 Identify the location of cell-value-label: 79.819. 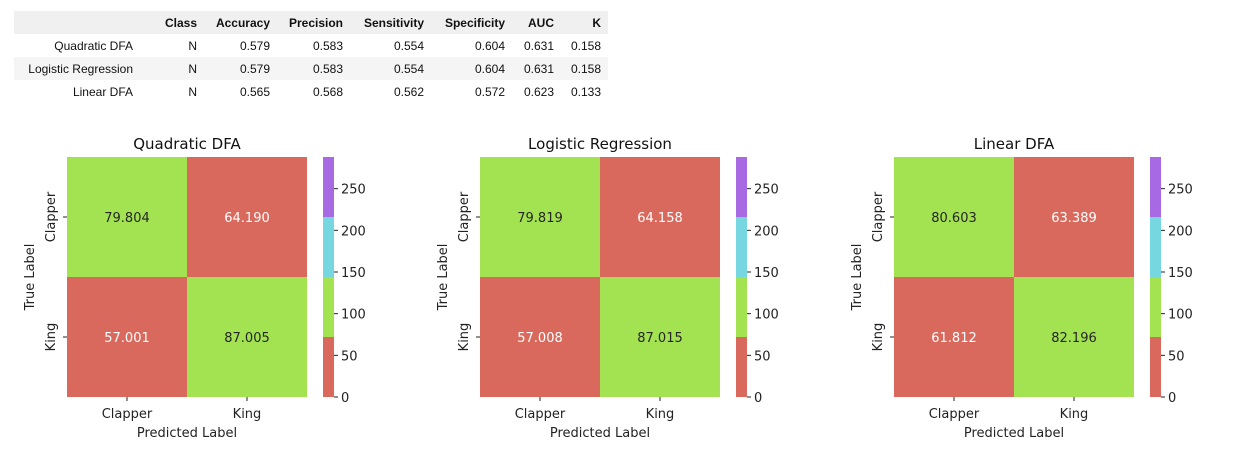
(540, 218).